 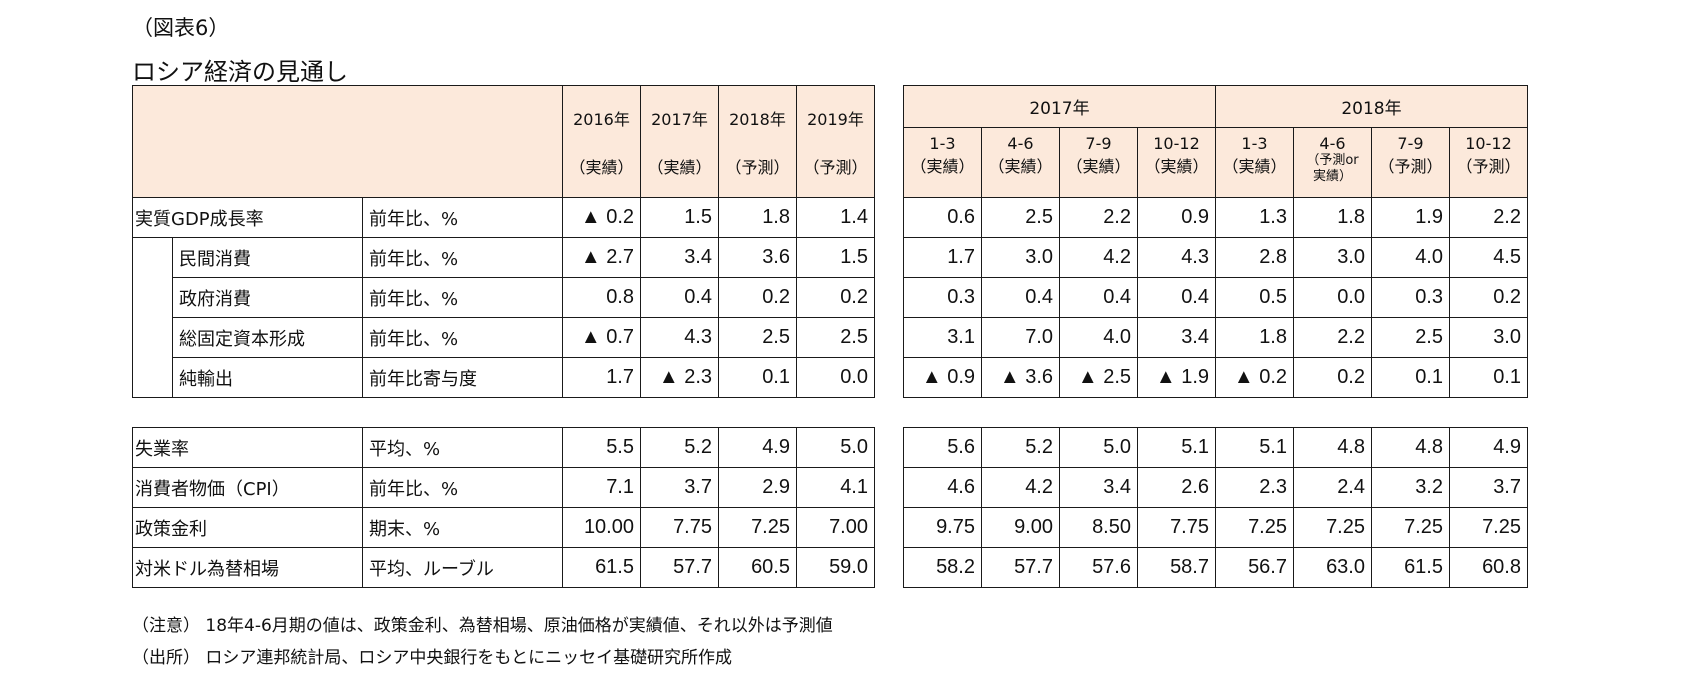 I want to click on value-cell: 2.9, so click(x=757, y=487).